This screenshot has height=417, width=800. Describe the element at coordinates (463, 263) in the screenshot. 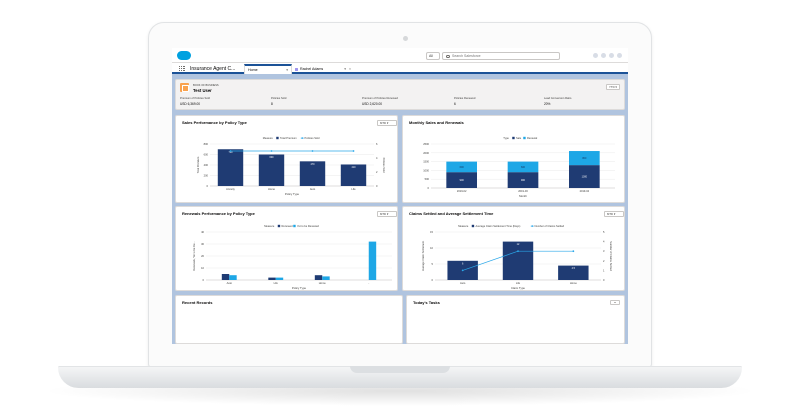

I see `bar-value-label: 6` at that location.